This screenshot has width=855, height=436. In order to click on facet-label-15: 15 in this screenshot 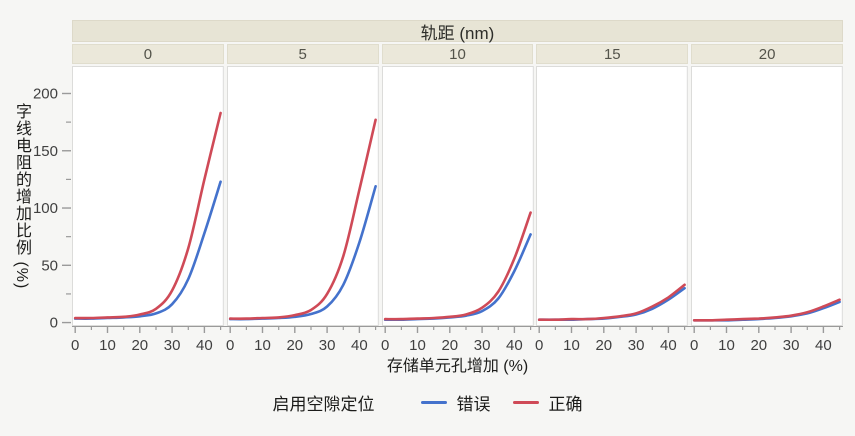, I will do `click(612, 54)`.